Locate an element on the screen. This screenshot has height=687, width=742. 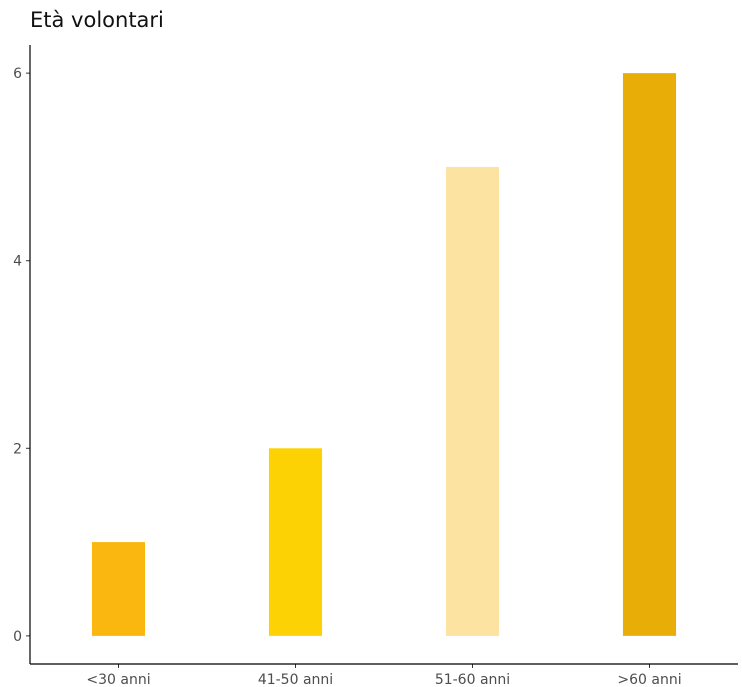
x-tick-label-2: 51-60 anni is located at coordinates (472, 679).